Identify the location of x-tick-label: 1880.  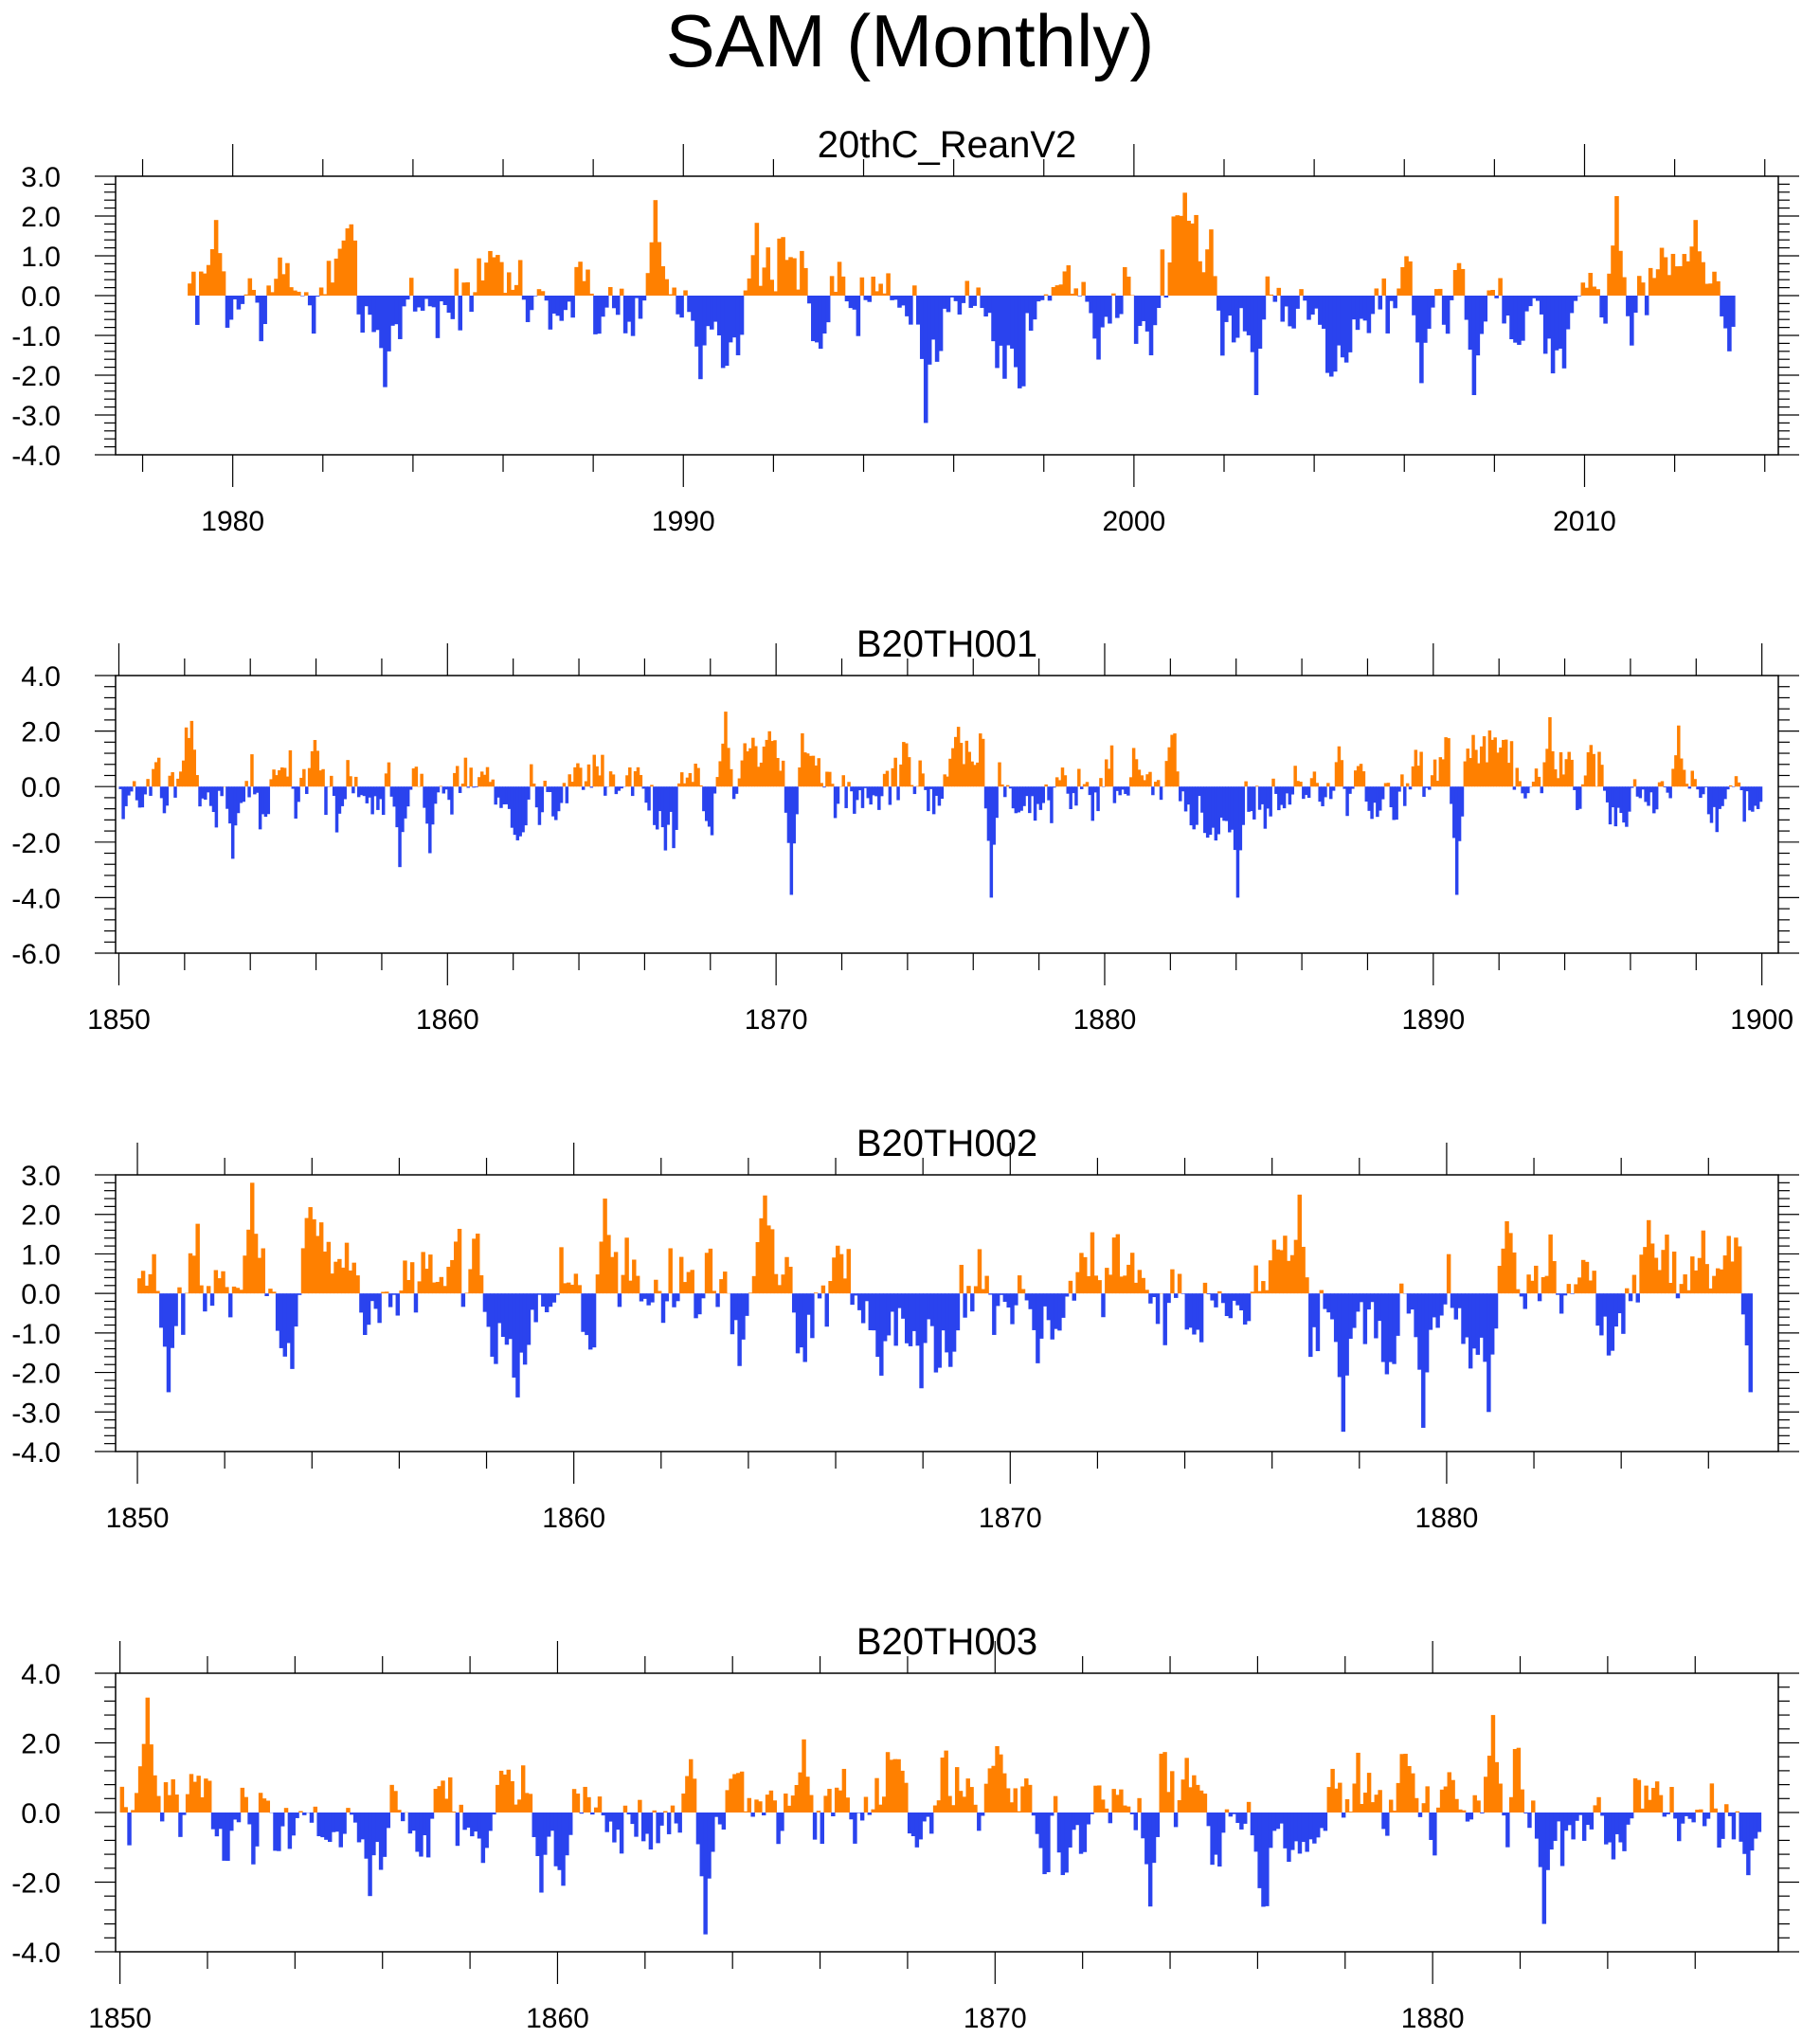
(1105, 1020).